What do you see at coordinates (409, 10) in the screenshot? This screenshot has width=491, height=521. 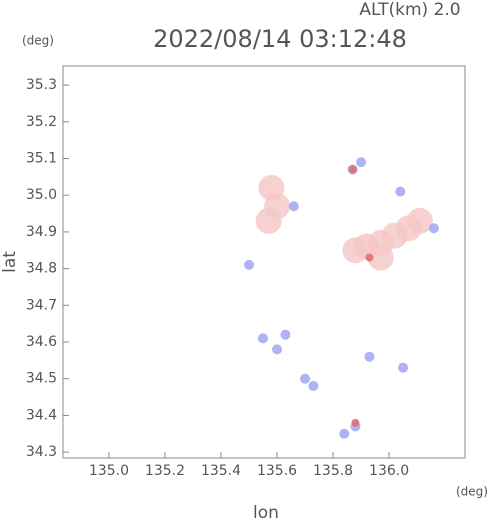 I see `altitude-label: ALT(km) 2.0` at bounding box center [409, 10].